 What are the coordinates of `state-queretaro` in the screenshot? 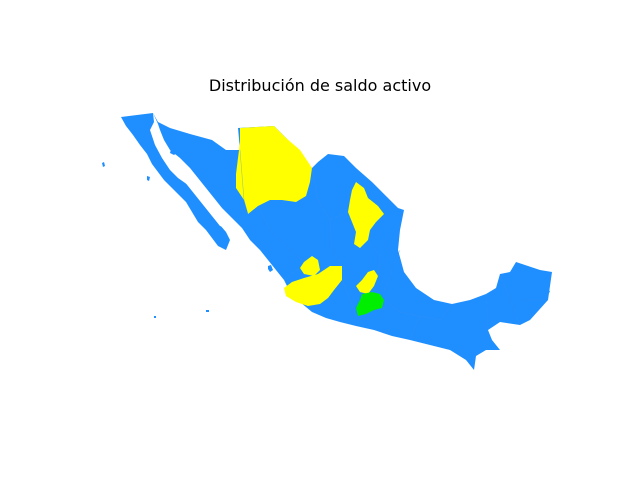 It's located at (367, 282).